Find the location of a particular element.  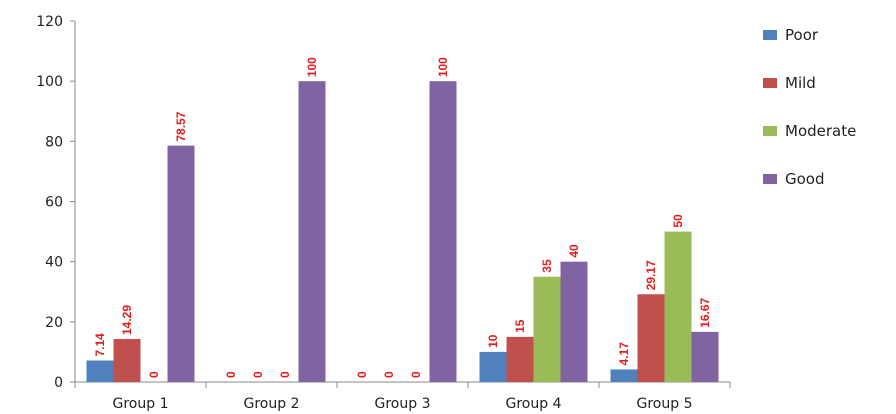

data-label: 4.17 is located at coordinates (624, 354).